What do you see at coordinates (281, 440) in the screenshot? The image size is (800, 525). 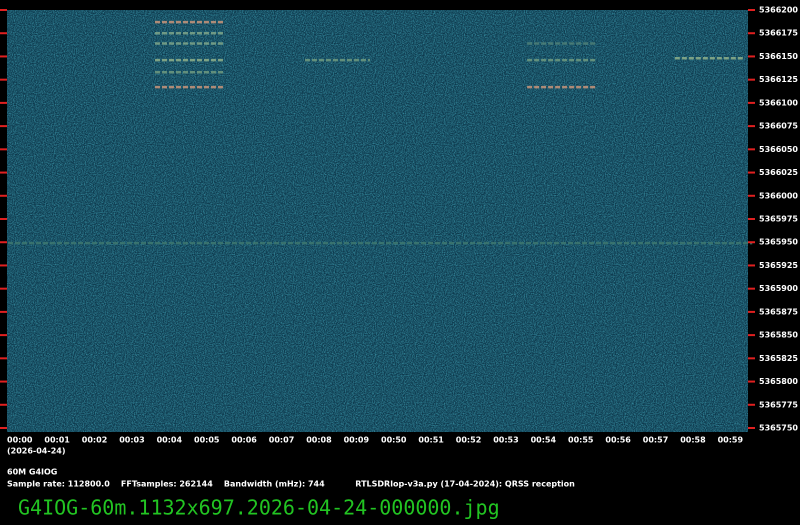 I see `x-tick-label: 00:07` at bounding box center [281, 440].